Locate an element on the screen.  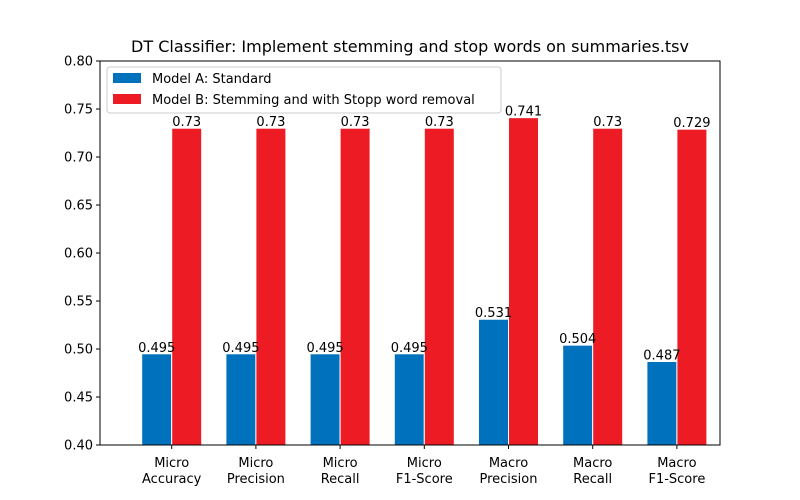
bar-value-label: 0.487 is located at coordinates (661, 355).